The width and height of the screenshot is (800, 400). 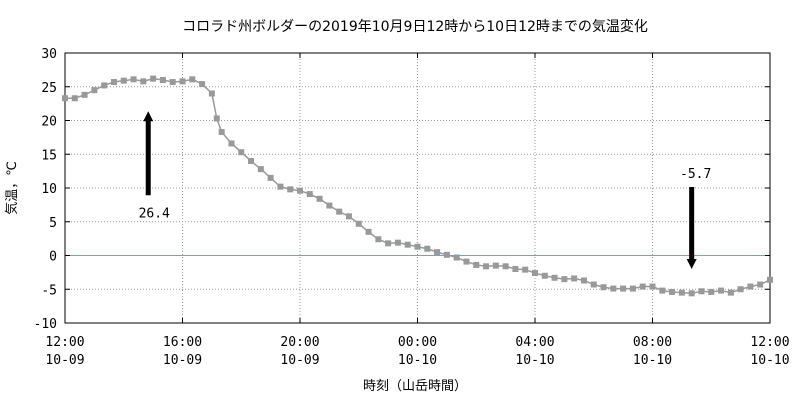 What do you see at coordinates (53, 257) in the screenshot?
I see `y-tick-label: 0` at bounding box center [53, 257].